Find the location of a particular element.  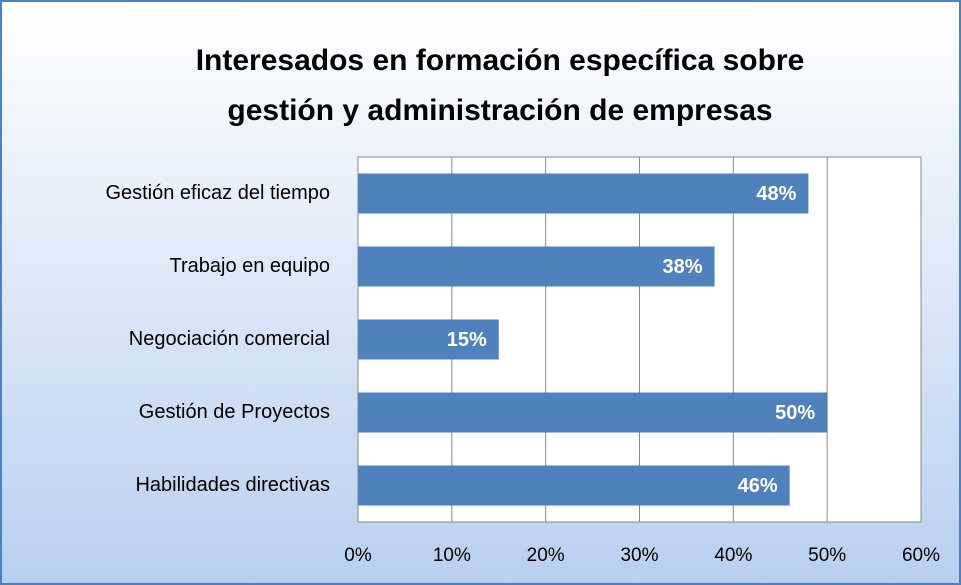

data-label: 48% is located at coordinates (776, 194).